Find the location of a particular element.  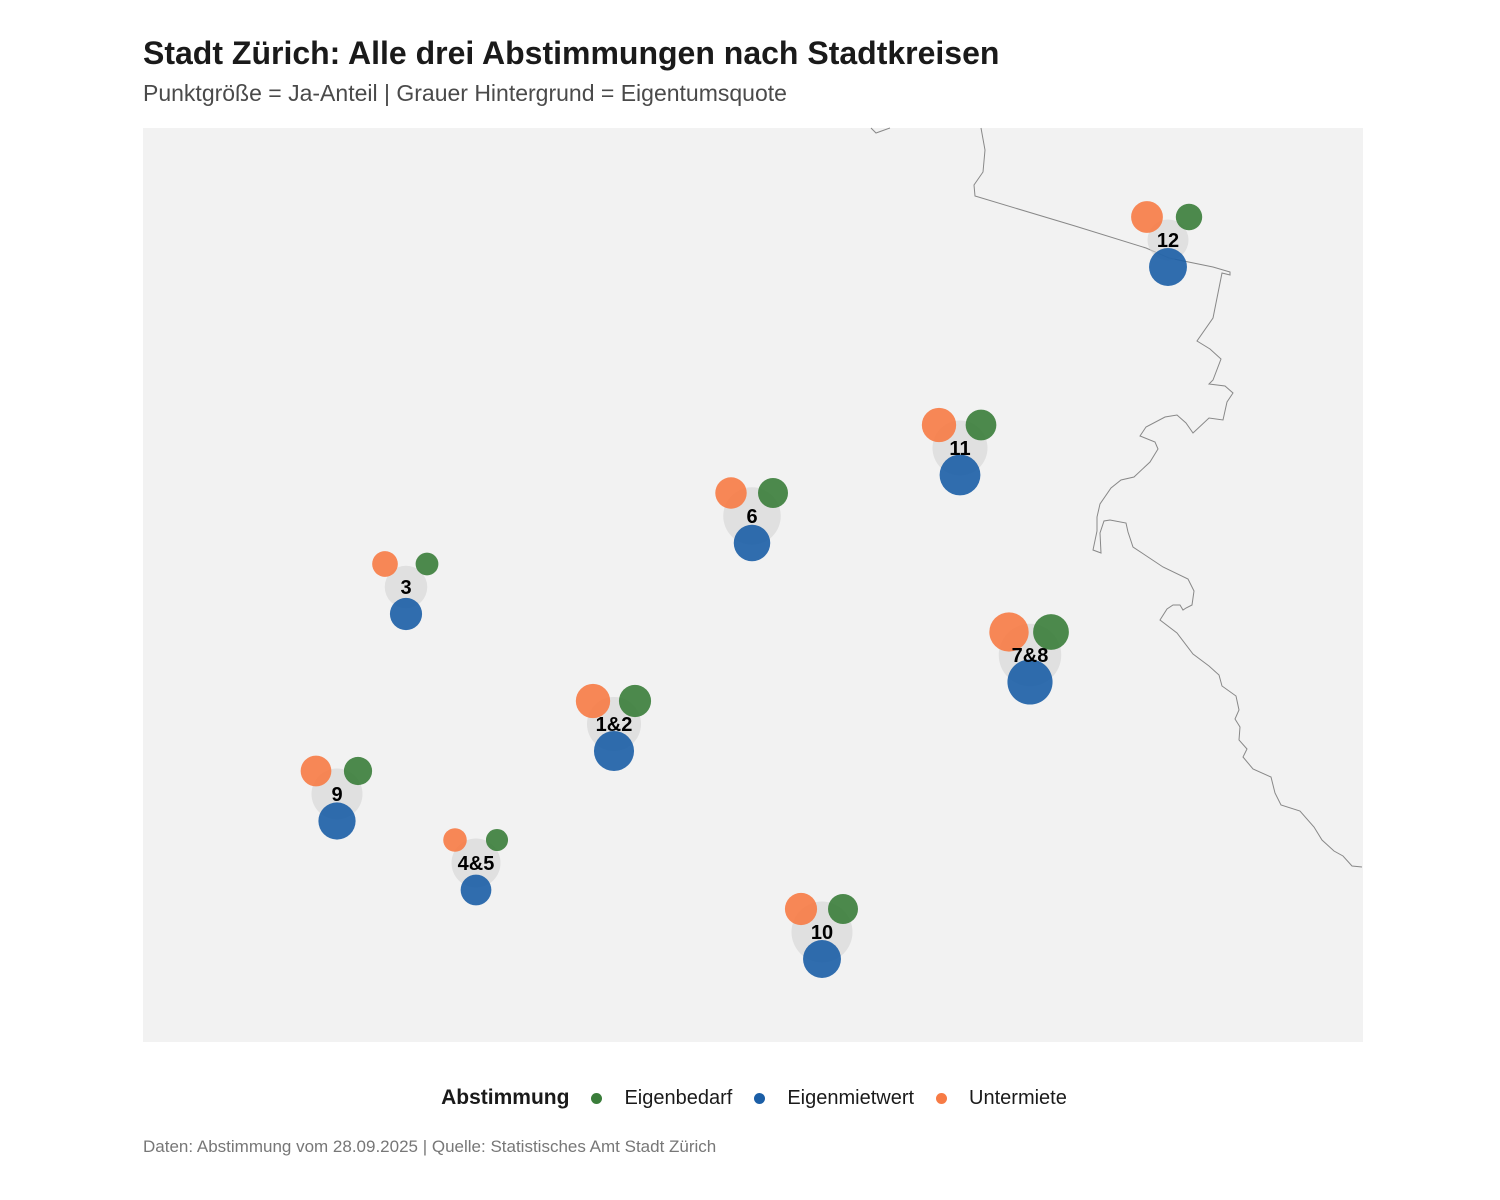

district-label-7-8: 7&8 is located at coordinates (1030, 656).